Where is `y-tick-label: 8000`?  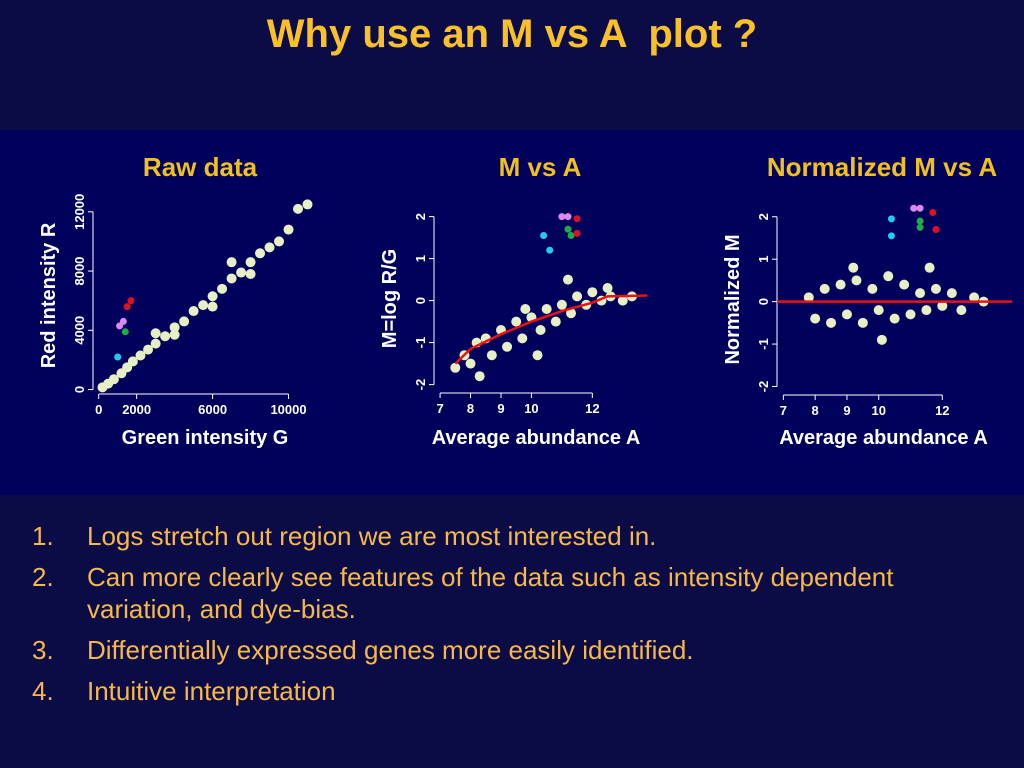
y-tick-label: 8000 is located at coordinates (79, 271).